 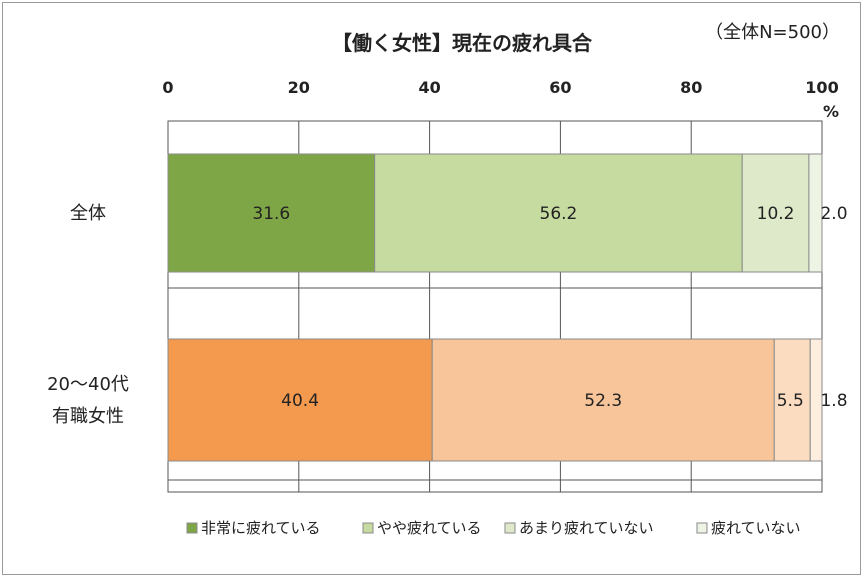 I want to click on x-tick-label: 40, so click(x=429, y=87).